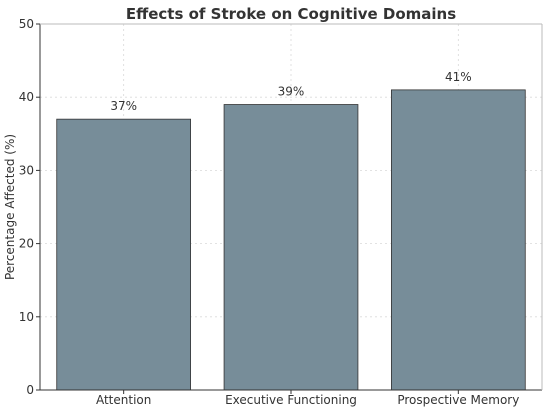  What do you see at coordinates (123, 106) in the screenshot?
I see `bar-value-label: 37%` at bounding box center [123, 106].